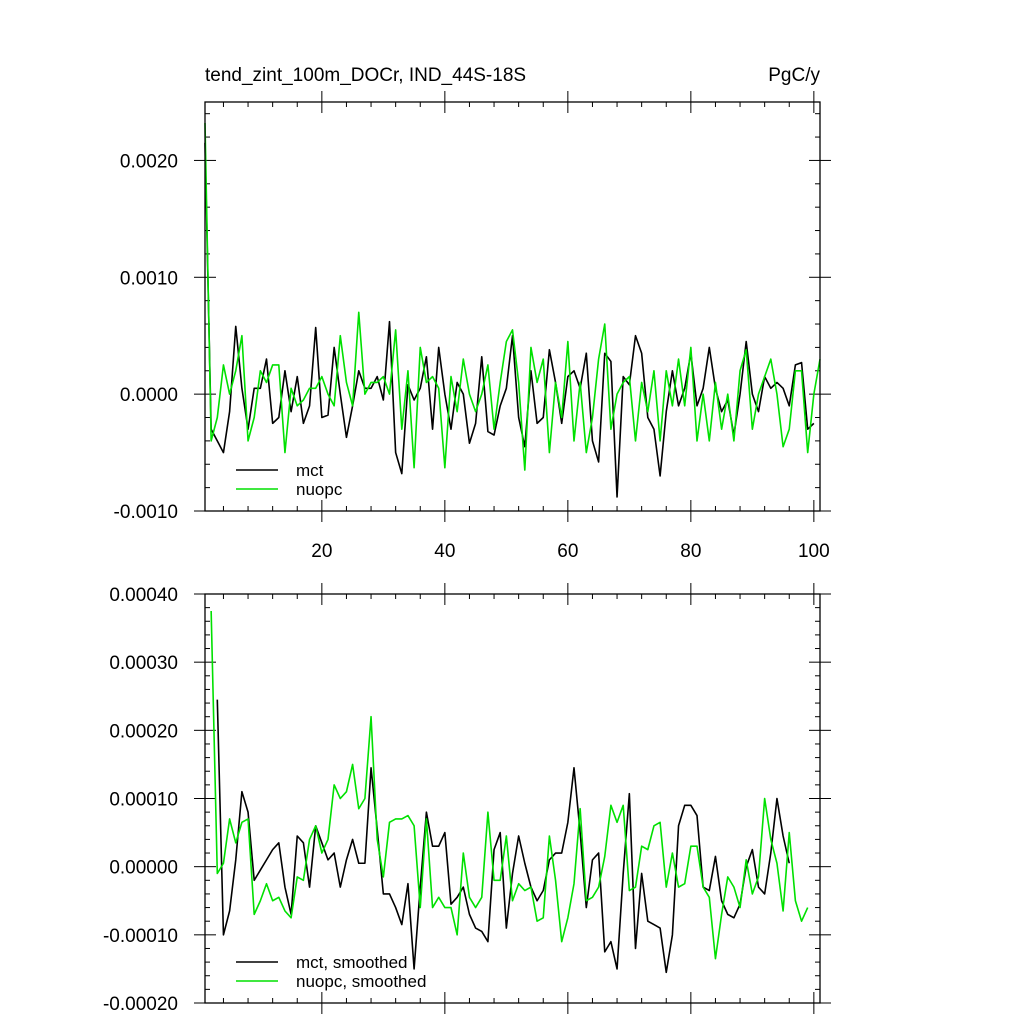  I want to click on bottom-legend-label-mct: mct, smoothed, so click(352, 962).